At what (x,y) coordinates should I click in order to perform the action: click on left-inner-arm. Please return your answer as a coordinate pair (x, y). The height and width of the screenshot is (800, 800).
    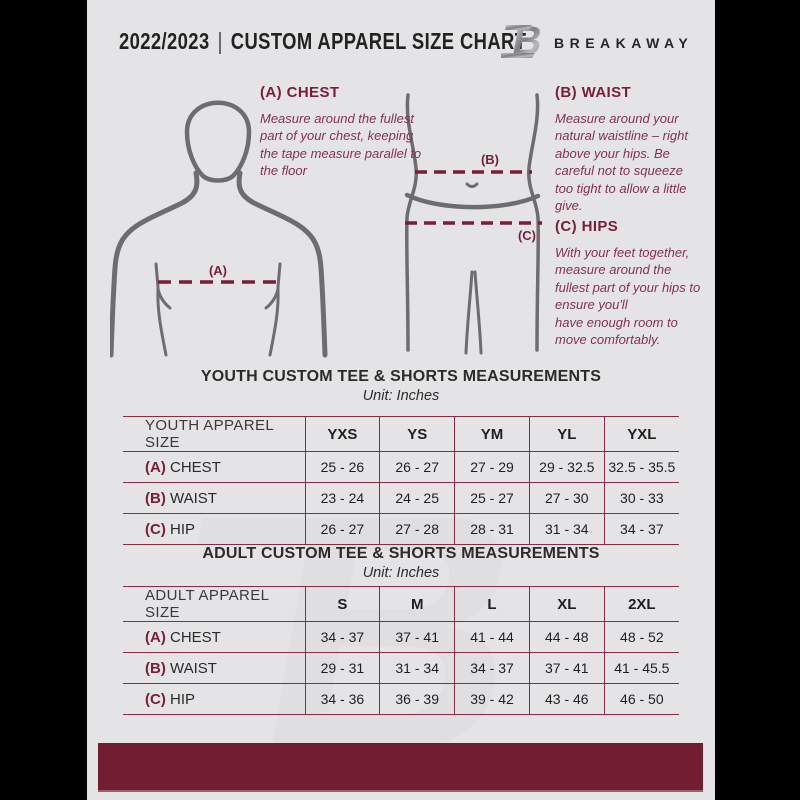
    Looking at the image, I should click on (162, 322).